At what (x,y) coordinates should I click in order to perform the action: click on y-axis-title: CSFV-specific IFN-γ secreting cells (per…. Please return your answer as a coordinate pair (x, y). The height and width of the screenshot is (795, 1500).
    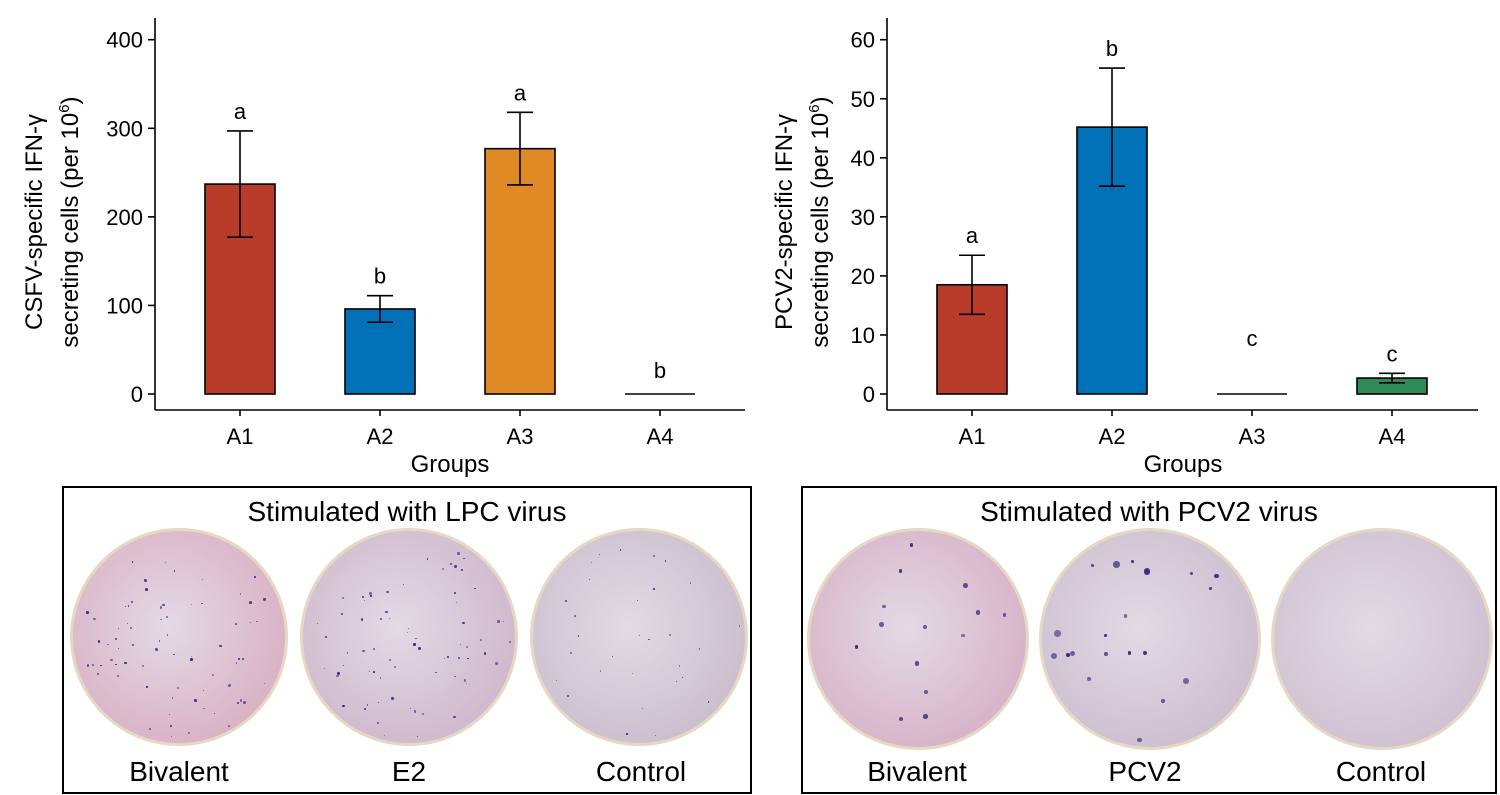
    Looking at the image, I should click on (52, 221).